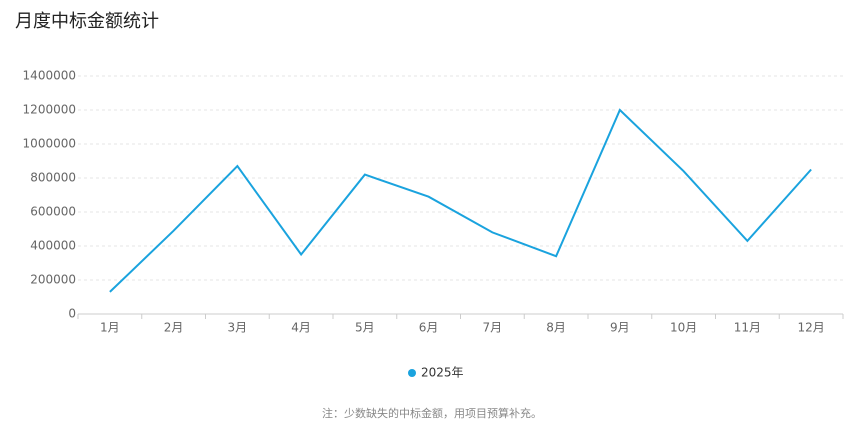  I want to click on x-tick-label: 8月, so click(556, 328).